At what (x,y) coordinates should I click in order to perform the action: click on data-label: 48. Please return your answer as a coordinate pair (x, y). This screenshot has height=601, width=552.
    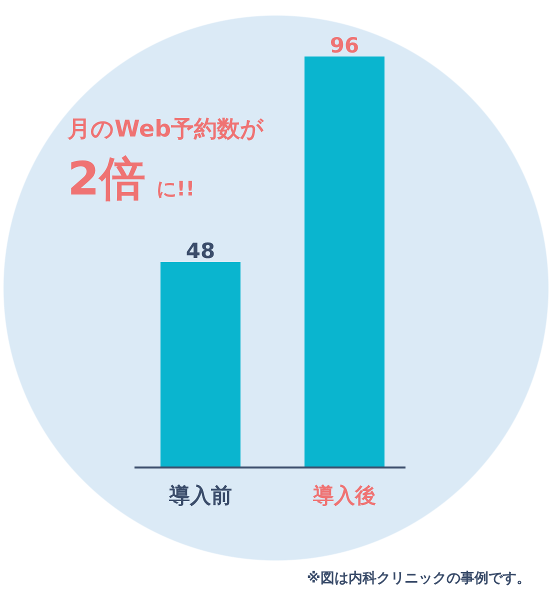
    Looking at the image, I should click on (201, 251).